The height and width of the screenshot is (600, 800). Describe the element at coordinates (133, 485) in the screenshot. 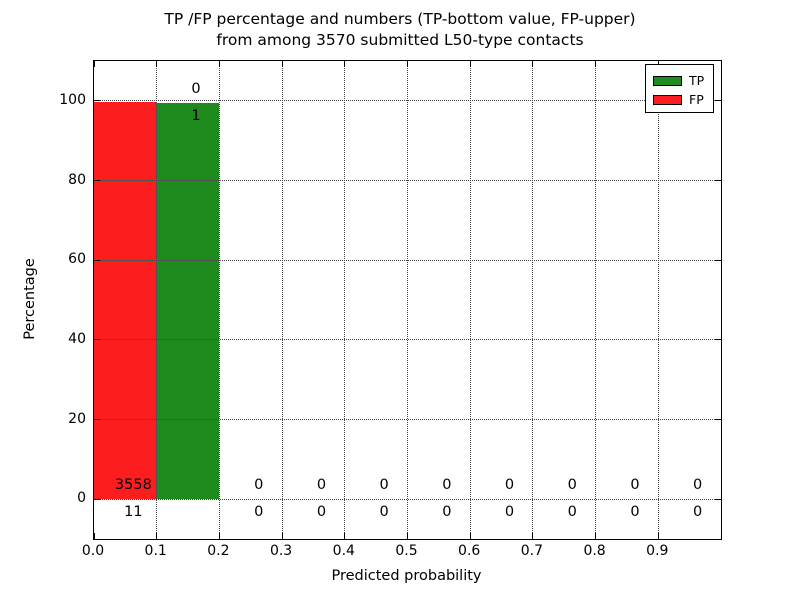

I see `fp-count-label: 3558` at that location.